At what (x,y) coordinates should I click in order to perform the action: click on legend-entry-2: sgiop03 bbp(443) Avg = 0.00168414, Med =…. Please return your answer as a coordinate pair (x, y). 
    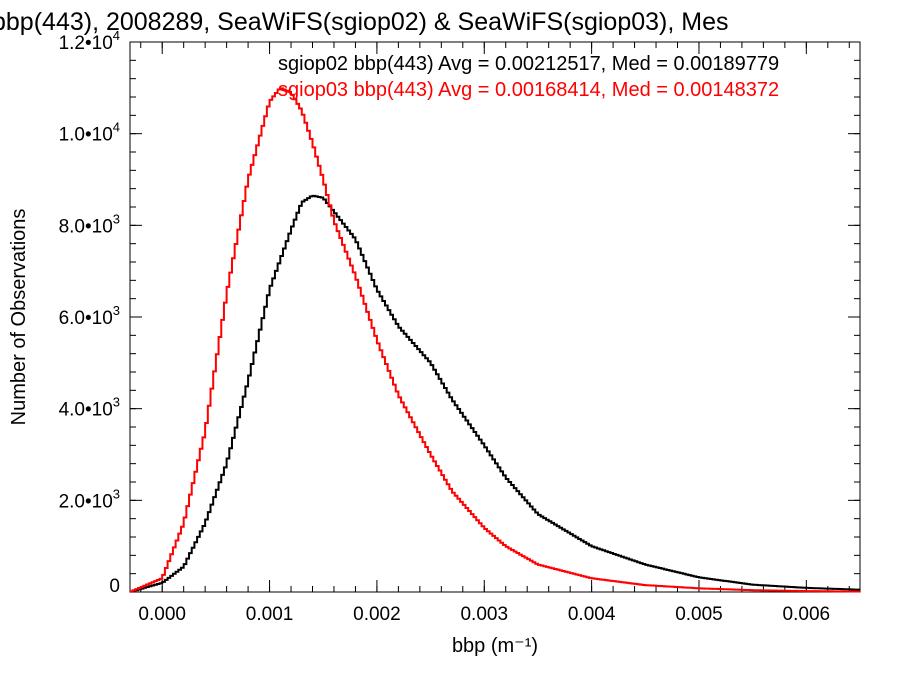
    Looking at the image, I should click on (528, 90).